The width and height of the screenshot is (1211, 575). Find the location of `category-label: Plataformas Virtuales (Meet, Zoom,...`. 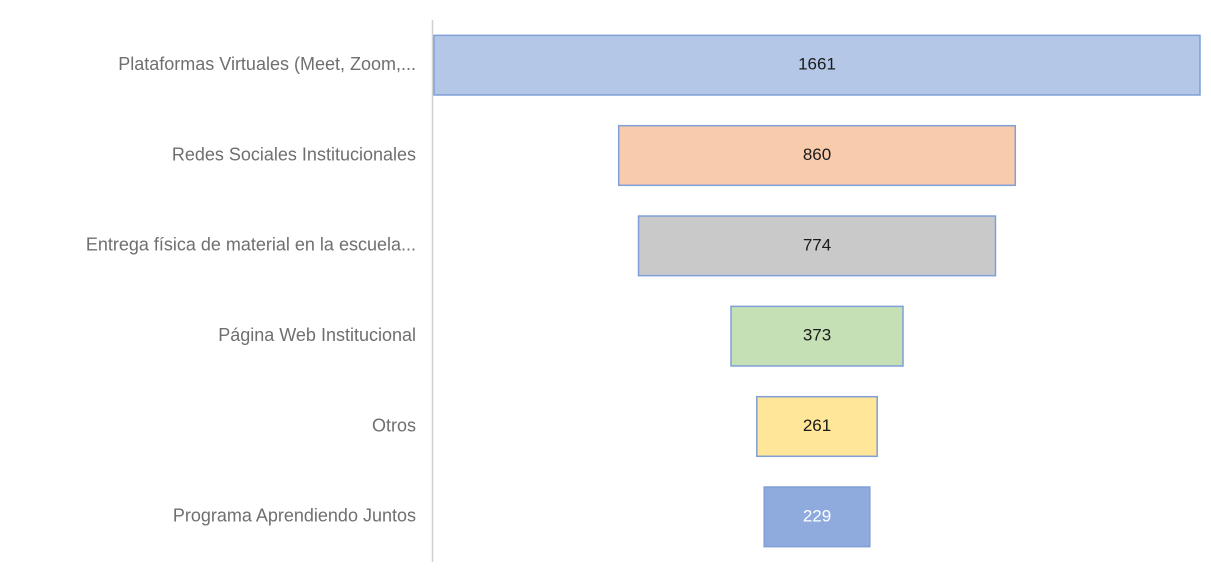

category-label: Plataformas Virtuales (Meet, Zoom,... is located at coordinates (267, 64).